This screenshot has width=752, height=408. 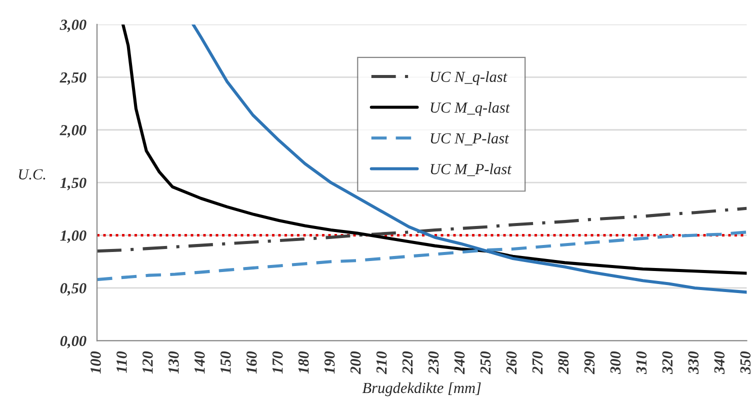 What do you see at coordinates (121, 362) in the screenshot?
I see `x-tick-label: 110` at bounding box center [121, 362].